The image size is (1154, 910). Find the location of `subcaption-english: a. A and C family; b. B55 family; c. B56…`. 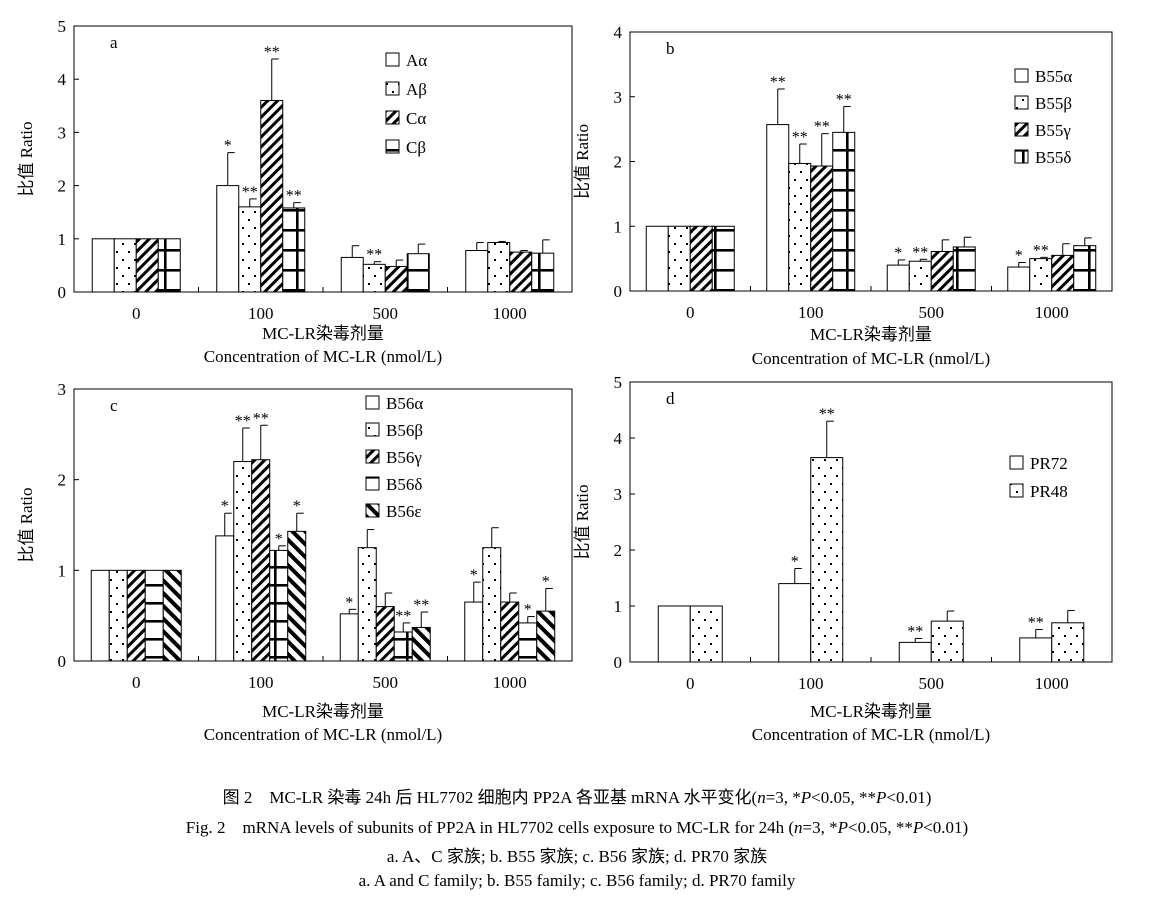

subcaption-english: a. A and C family; b. B55 family; c. B56… is located at coordinates (577, 880).